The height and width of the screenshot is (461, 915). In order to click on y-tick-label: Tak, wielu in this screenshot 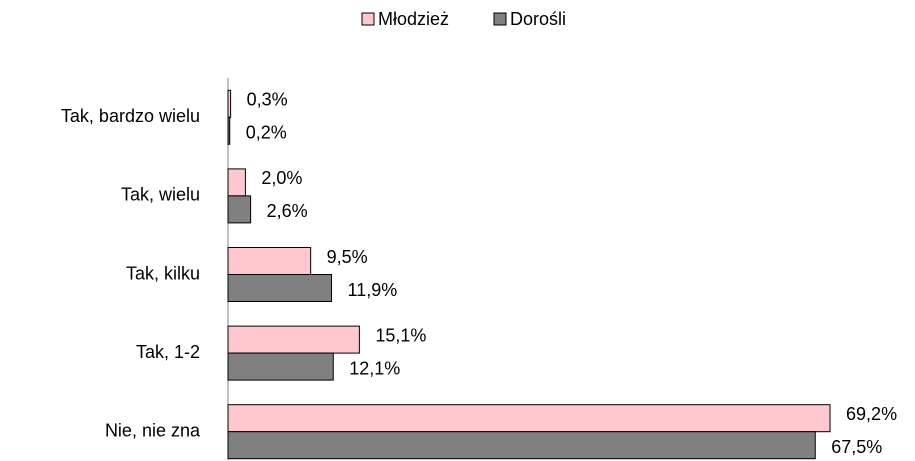, I will do `click(160, 195)`.